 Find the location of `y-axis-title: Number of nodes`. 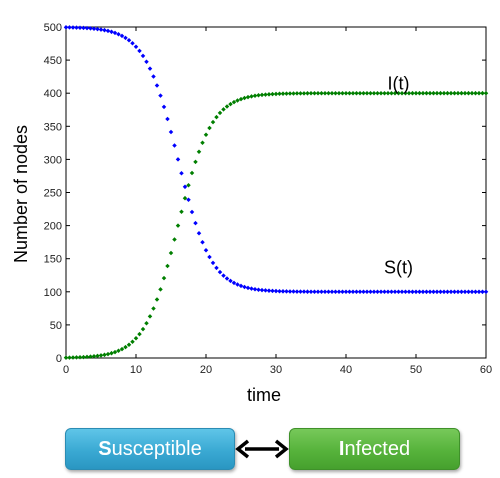

y-axis-title: Number of nodes is located at coordinates (21, 194).